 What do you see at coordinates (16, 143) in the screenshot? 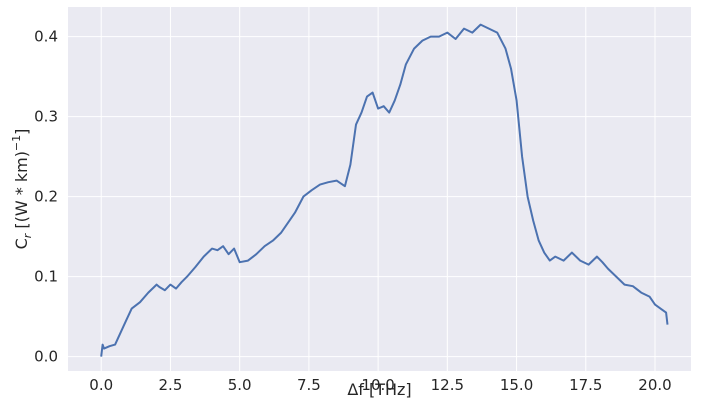
I see `y-axis-label-superscript: −1` at bounding box center [16, 143].